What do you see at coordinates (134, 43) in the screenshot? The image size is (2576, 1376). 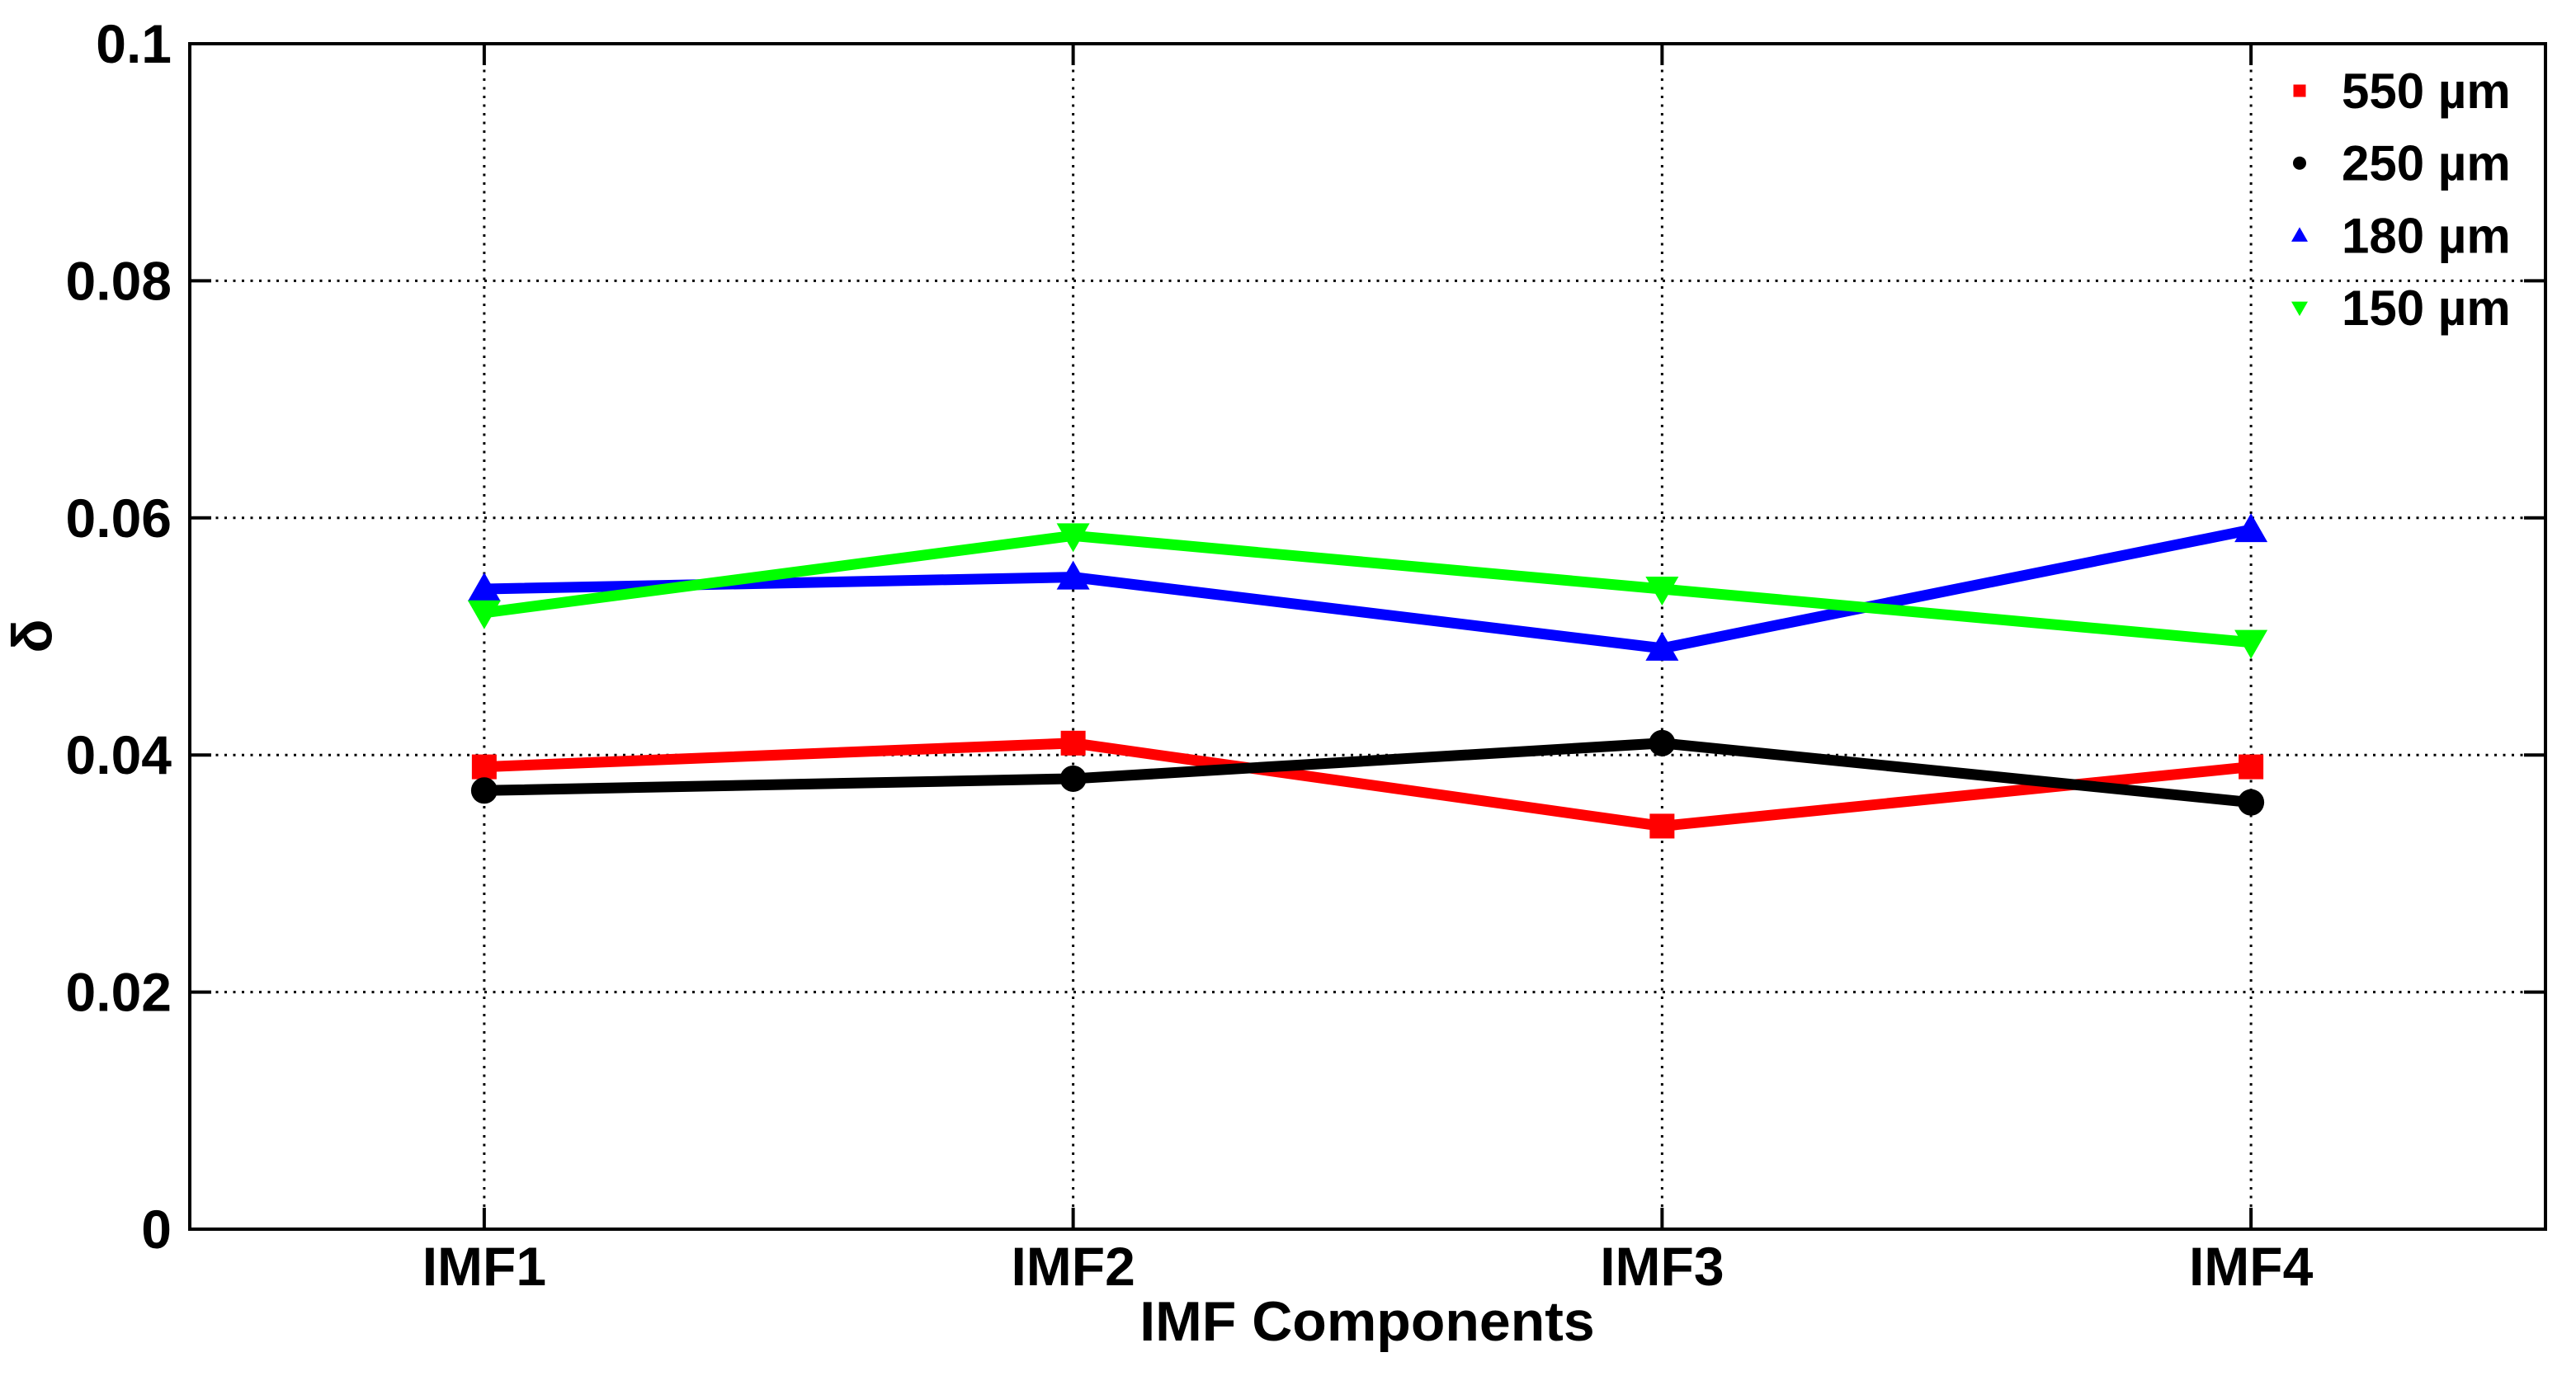 I see `y-tick-label: 0.1` at bounding box center [134, 43].